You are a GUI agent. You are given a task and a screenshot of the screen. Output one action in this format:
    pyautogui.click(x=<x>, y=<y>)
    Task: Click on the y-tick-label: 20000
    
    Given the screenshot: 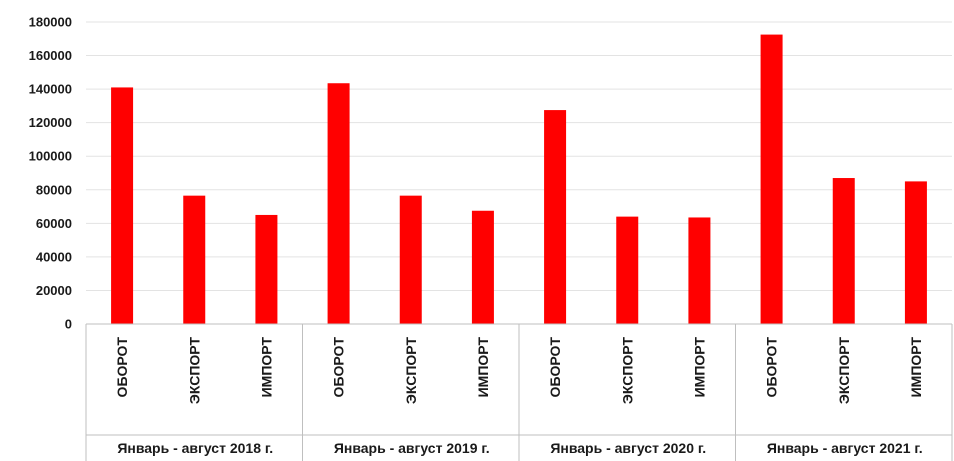 What is the action you would take?
    pyautogui.click(x=54, y=290)
    